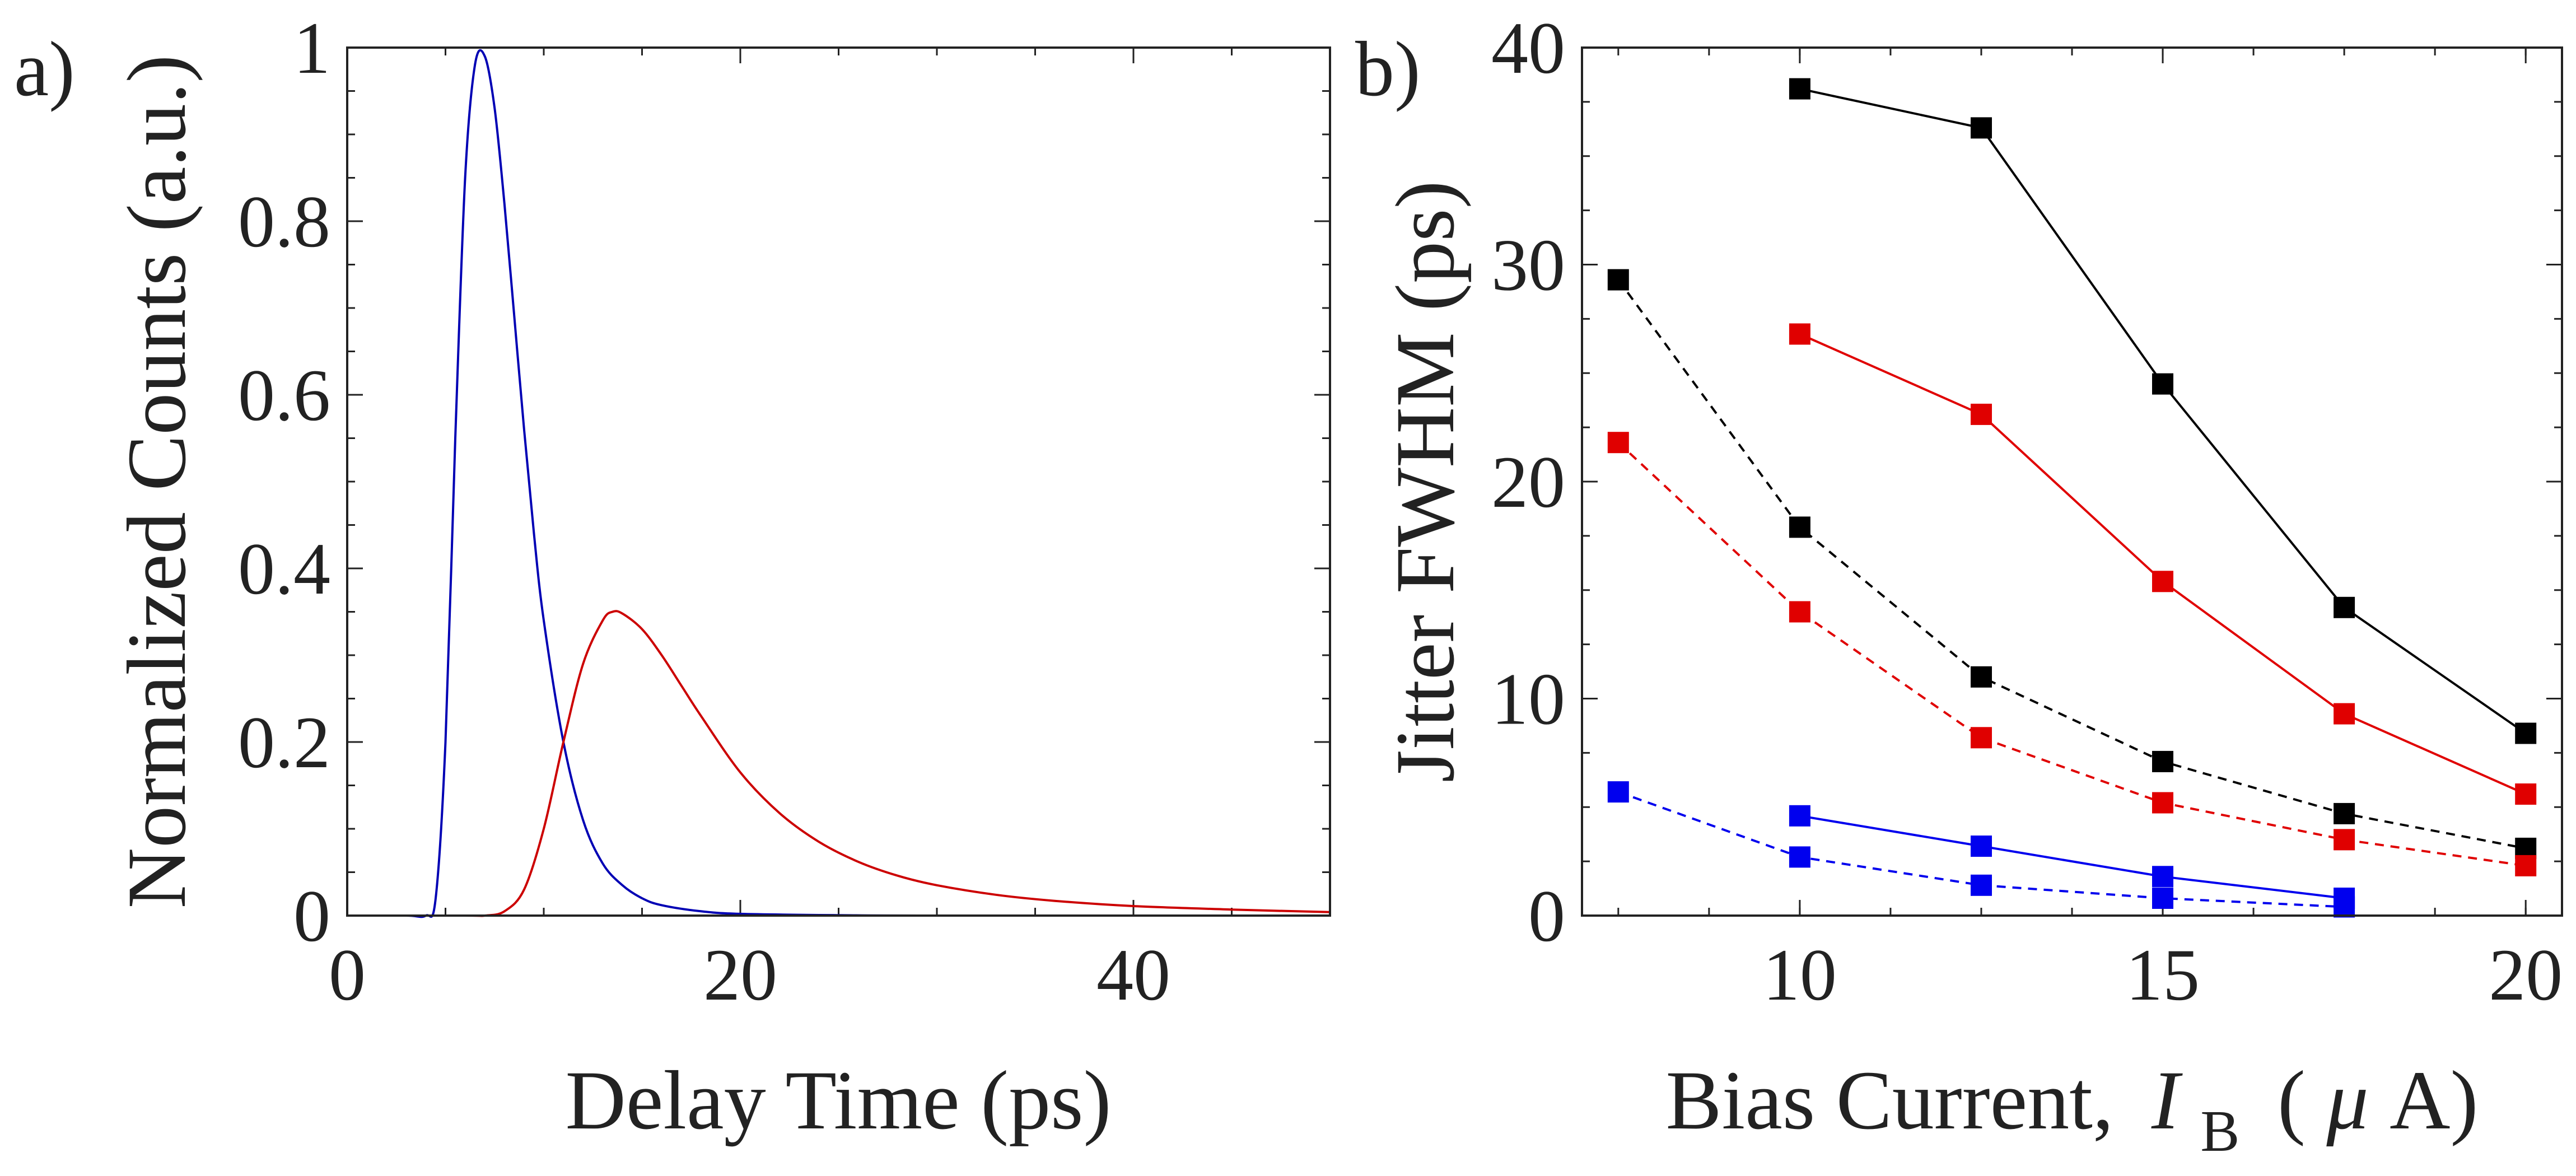 The width and height of the screenshot is (2576, 1176). Describe the element at coordinates (1425, 482) in the screenshot. I see `panel-b-ylabel: Jitter FWHM (ps)` at that location.